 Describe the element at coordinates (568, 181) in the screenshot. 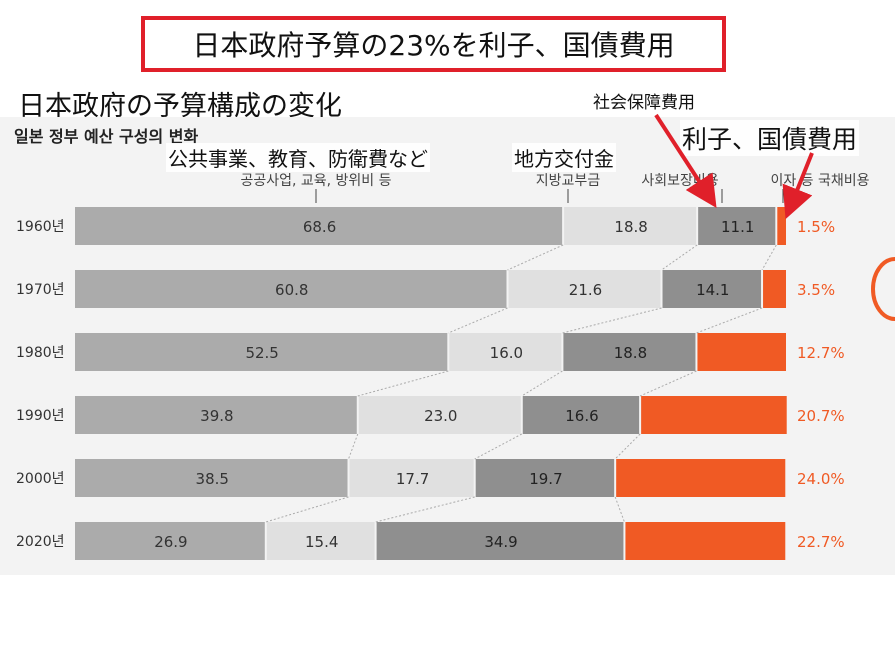

I see `legend-label-1: 지방교부금` at that location.